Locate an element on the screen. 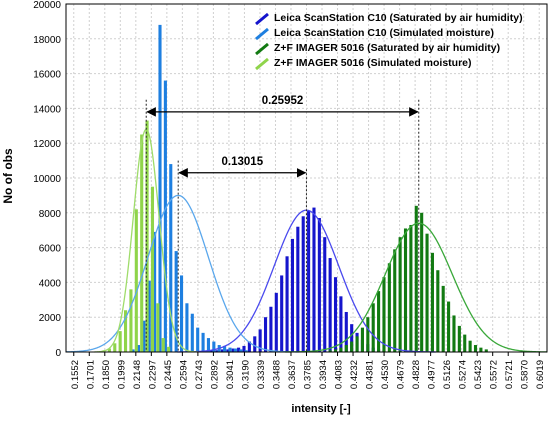 The image size is (550, 422). y-tick-label: 18000 is located at coordinates (47, 40).